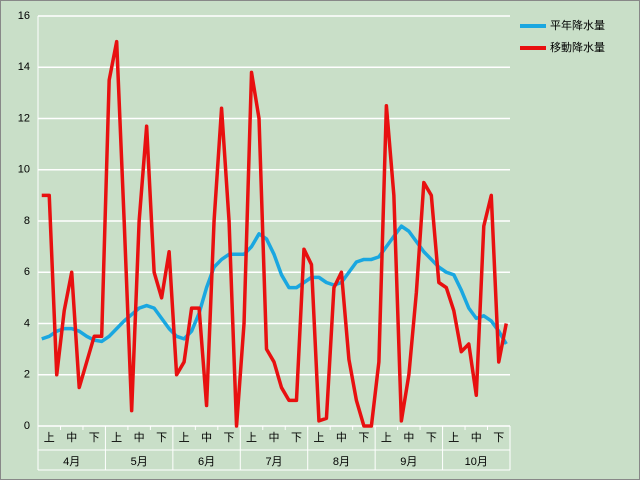  Describe the element at coordinates (577, 47) in the screenshot. I see `legend-label: 移動降水量` at that location.